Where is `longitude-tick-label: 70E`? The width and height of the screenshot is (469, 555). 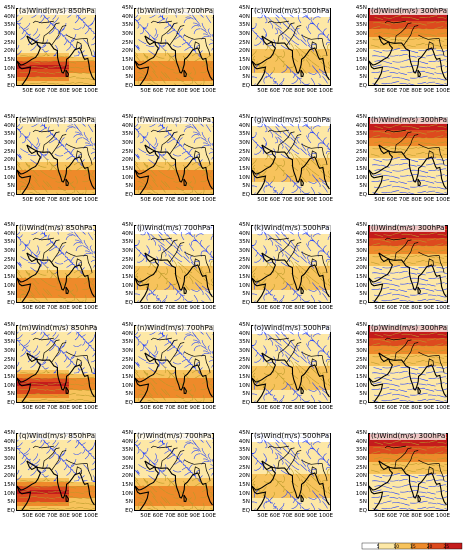
longitude-tick-label: 70E is located at coordinates (170, 200).